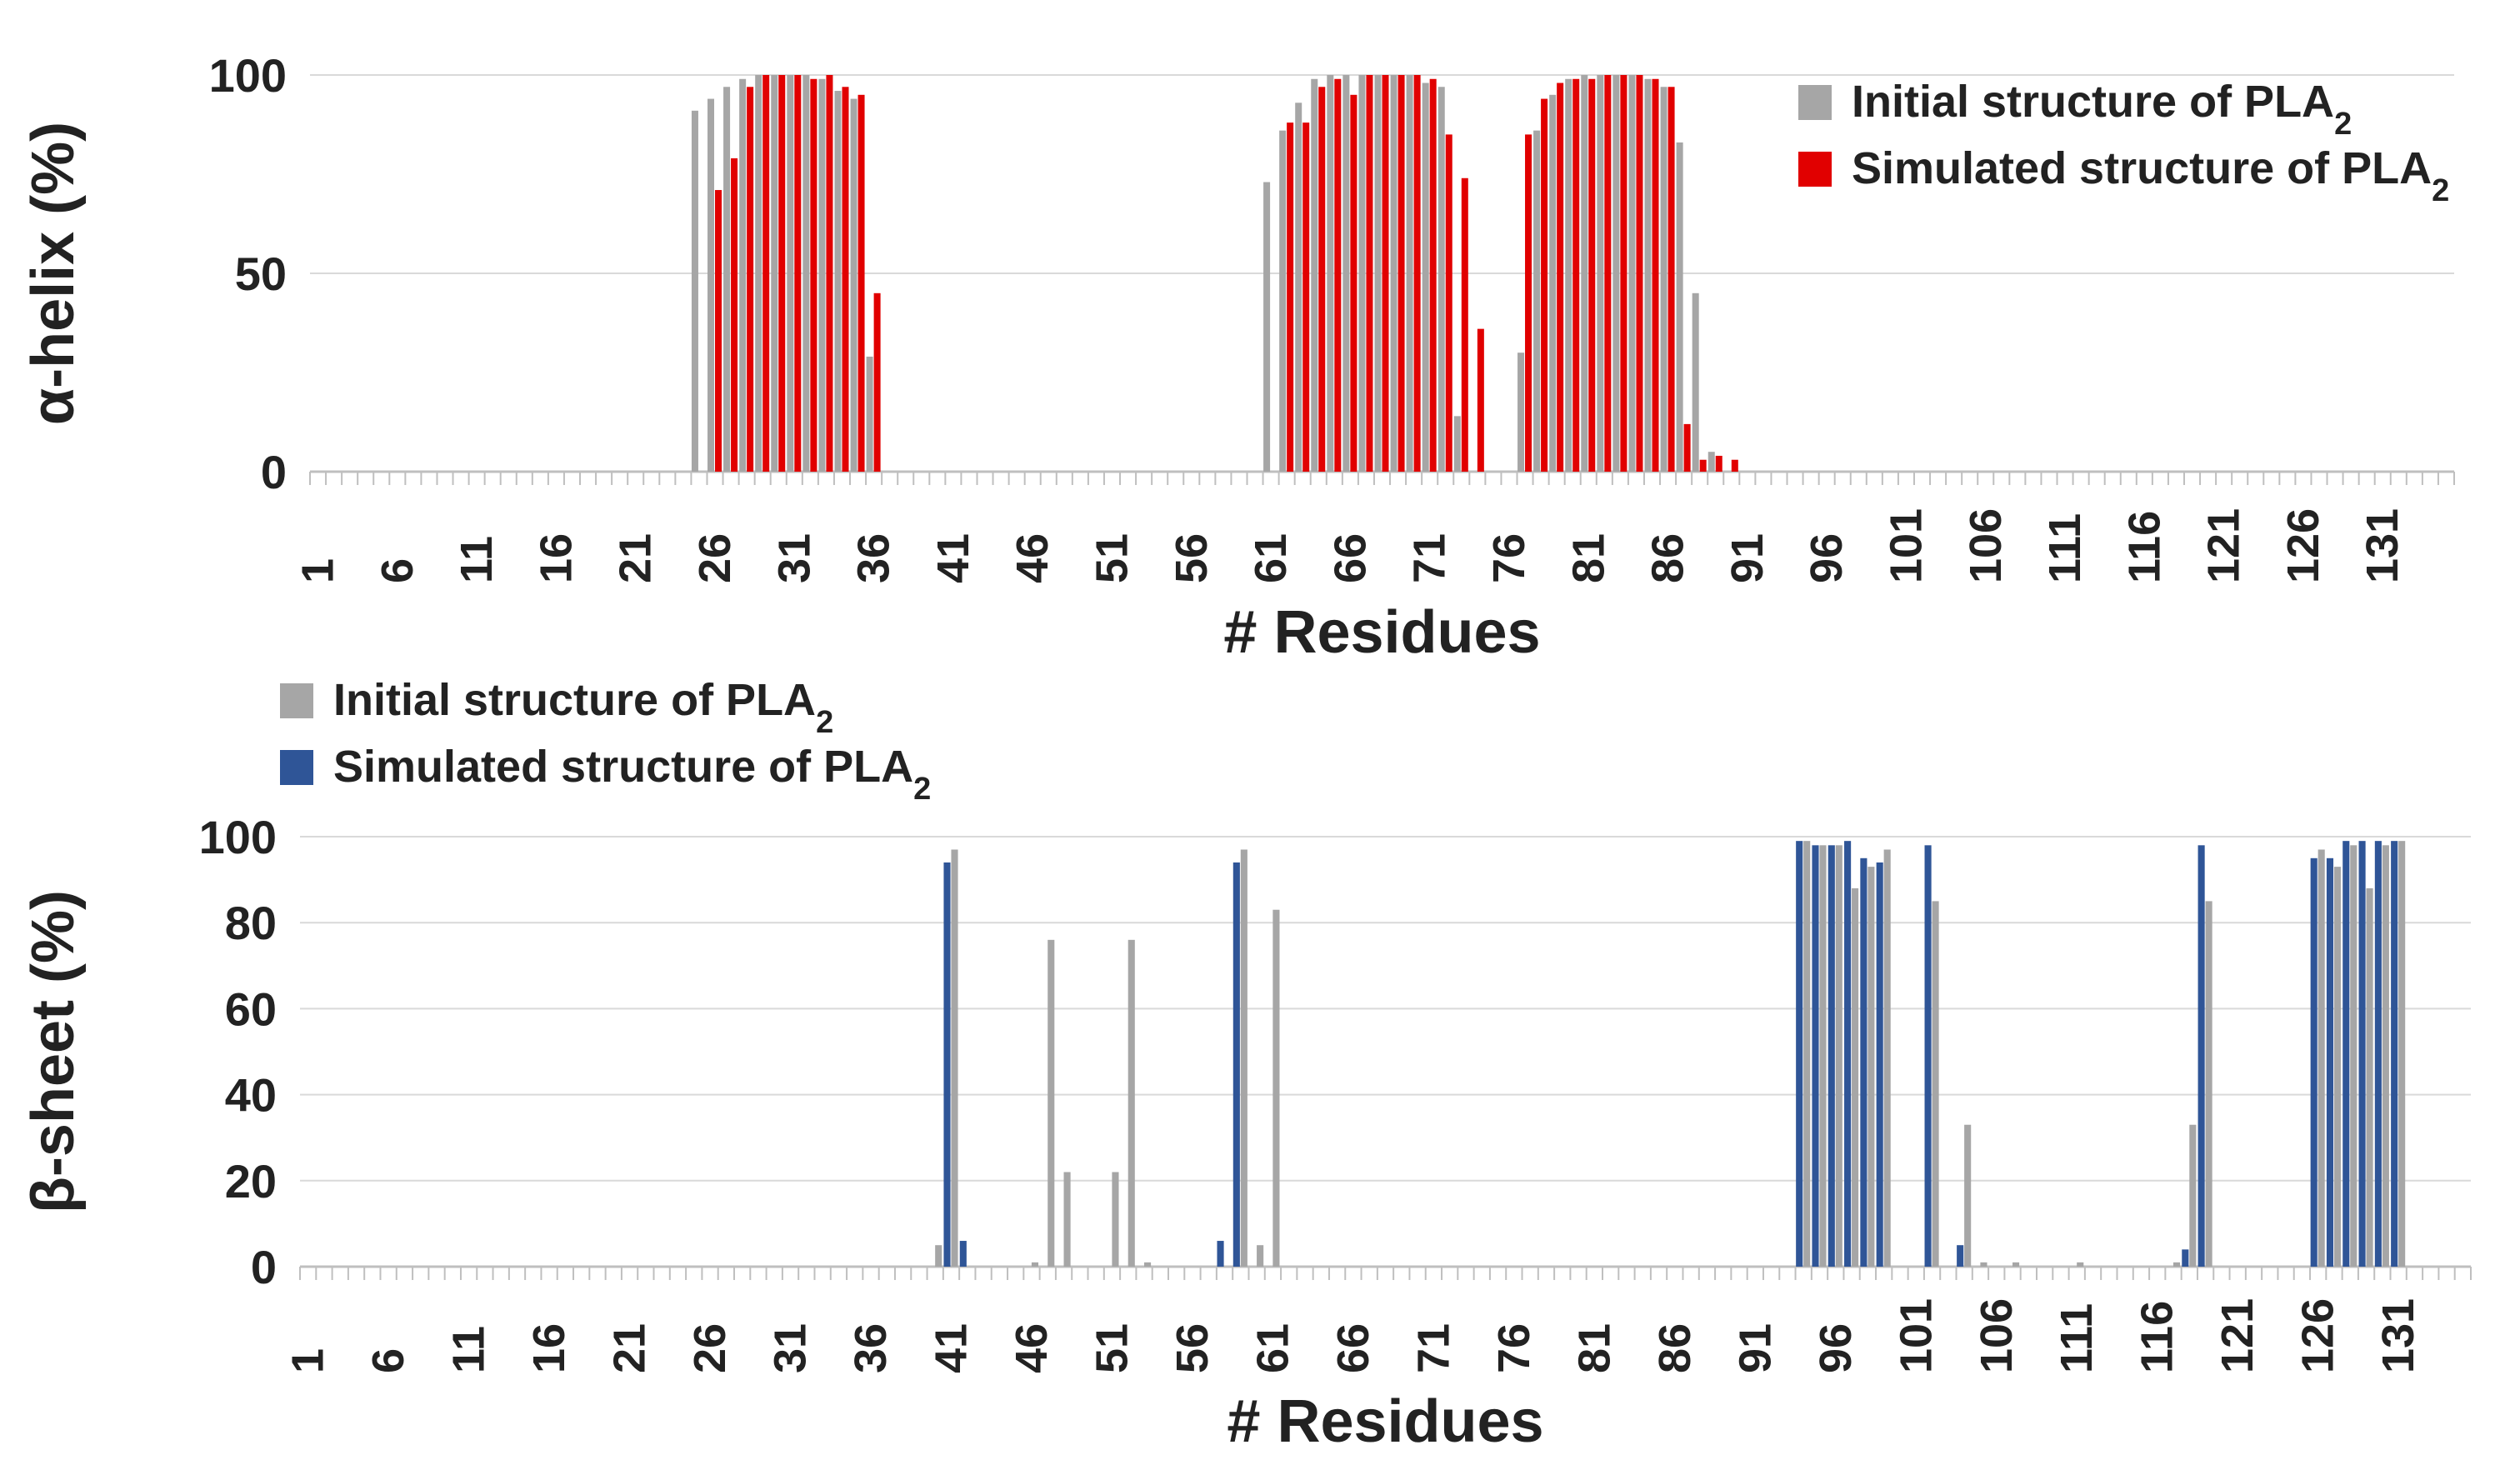 The width and height of the screenshot is (2520, 1480). I want to click on x-tick-label: 46, so click(1032, 1348).